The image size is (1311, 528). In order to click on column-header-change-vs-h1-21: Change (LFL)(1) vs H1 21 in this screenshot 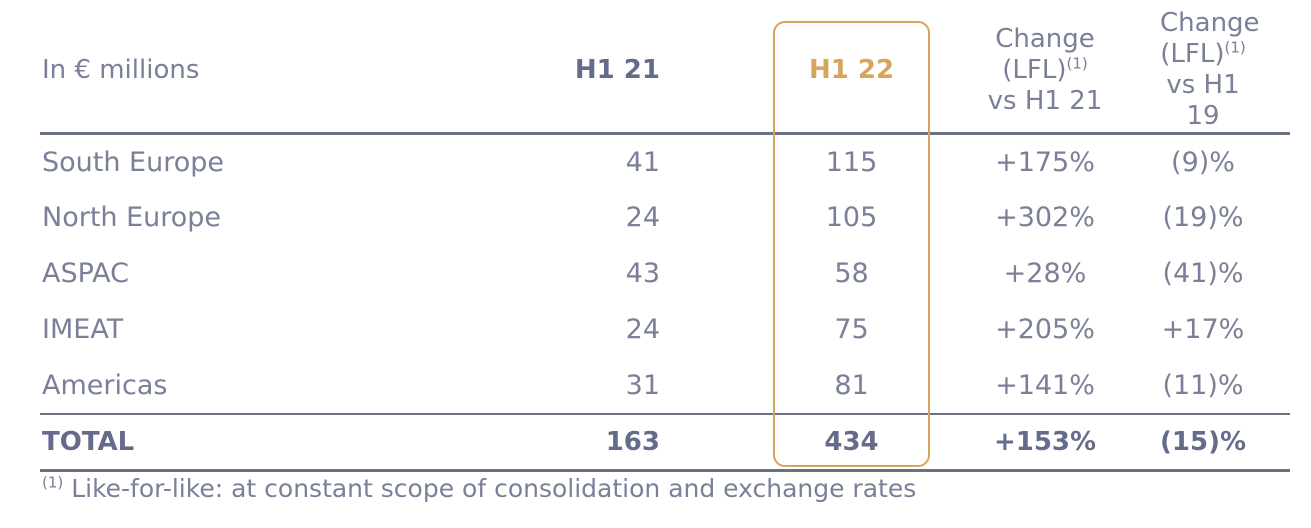, I will do `click(1045, 71)`.